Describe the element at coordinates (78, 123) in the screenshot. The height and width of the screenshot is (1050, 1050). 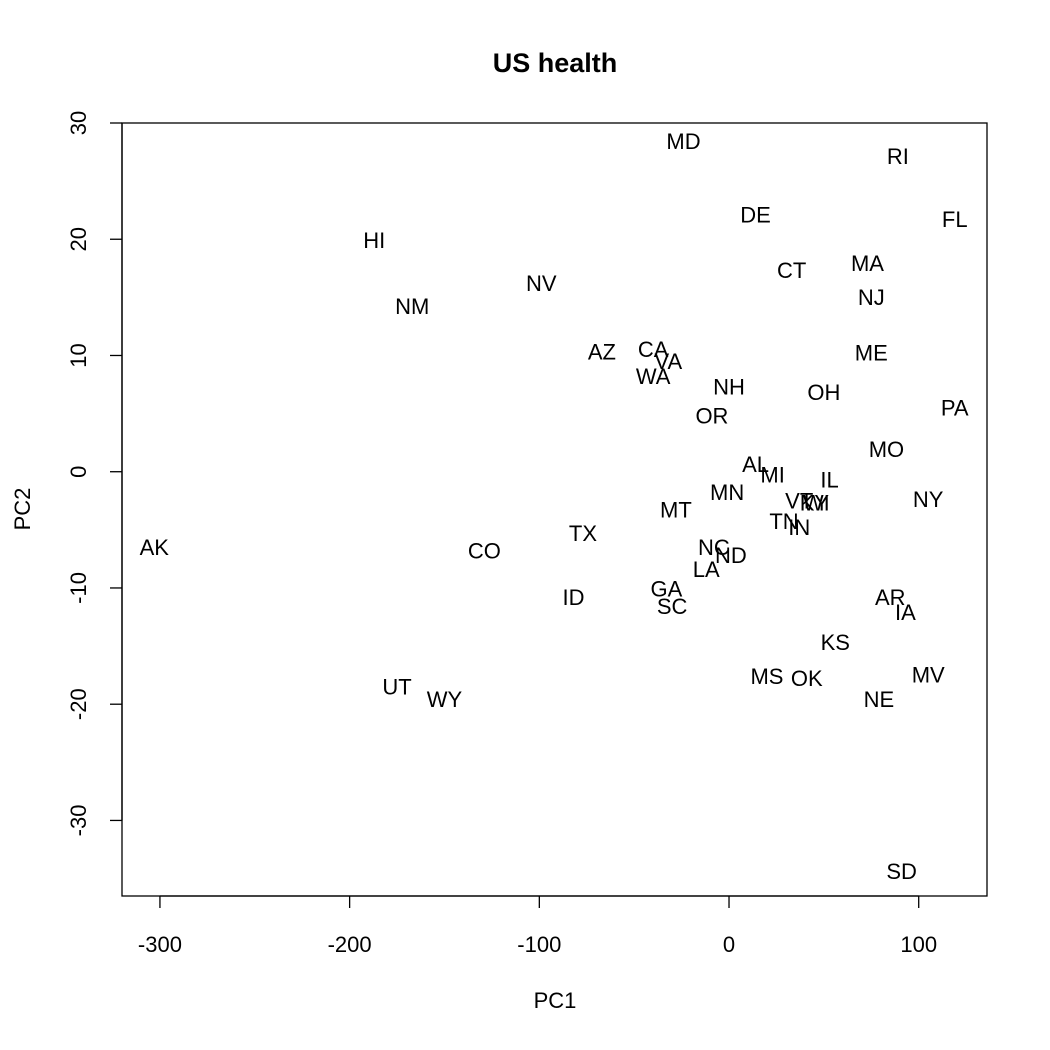
I see `y-tick-label: 30` at that location.